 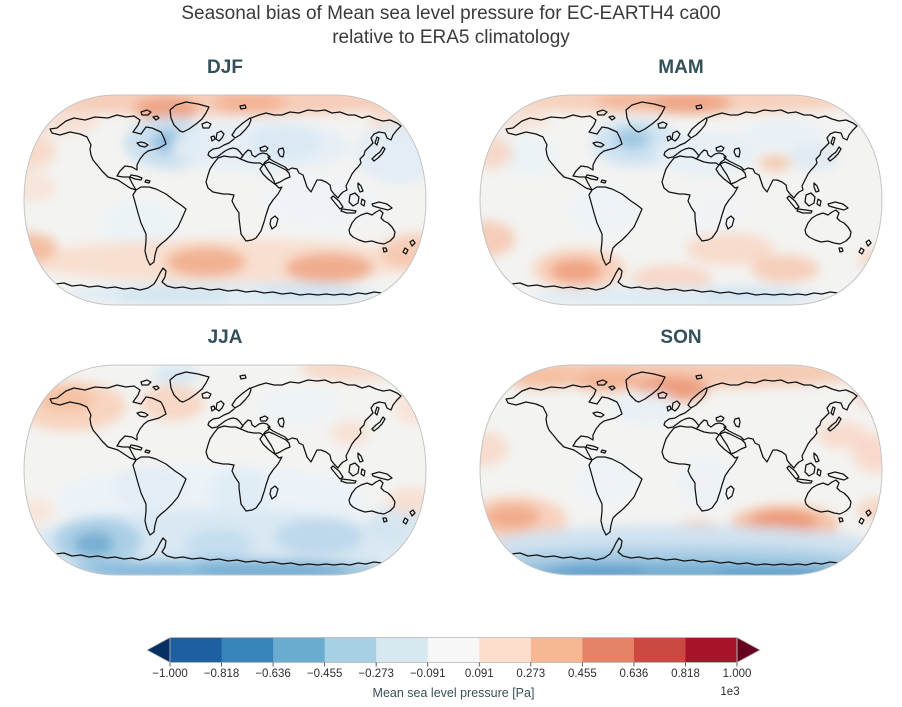 What do you see at coordinates (170, 674) in the screenshot?
I see `colorbar-tick-label: −1.000` at bounding box center [170, 674].